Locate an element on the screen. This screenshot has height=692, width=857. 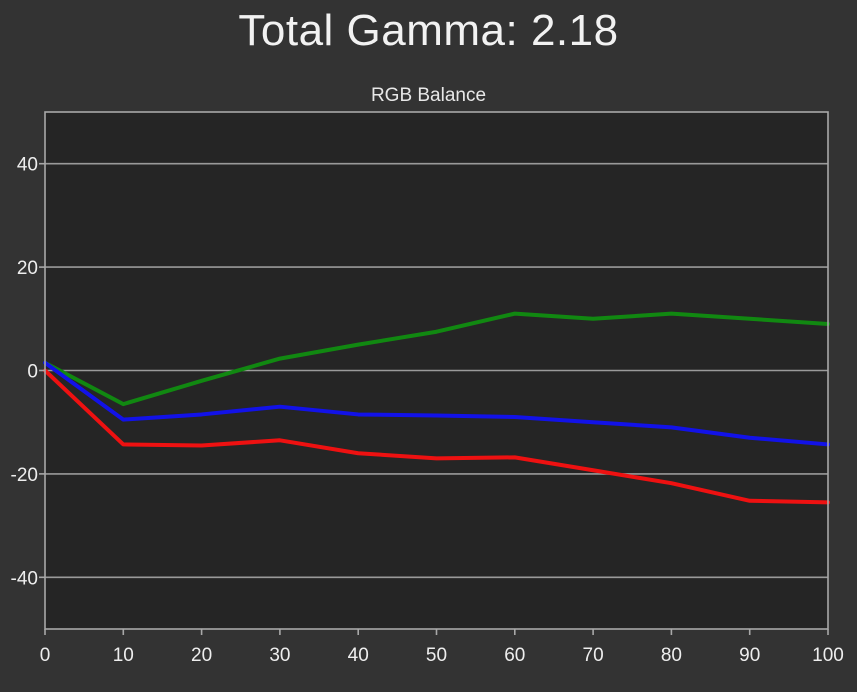
x-tick-label: 10 is located at coordinates (123, 655).